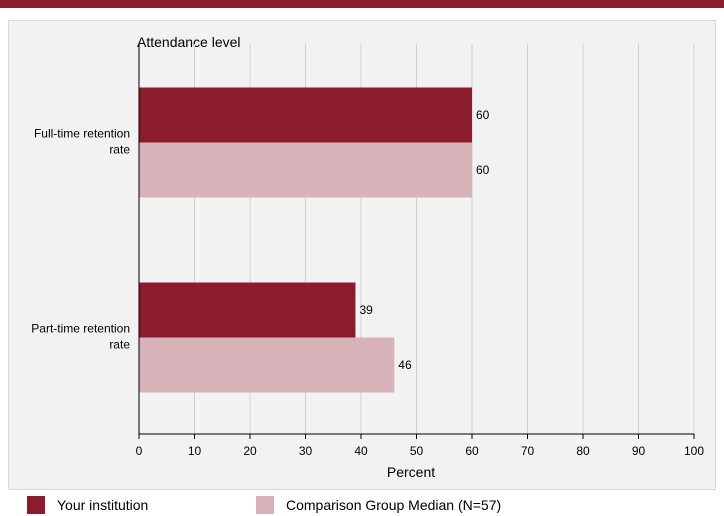 Image resolution: width=724 pixels, height=516 pixels. What do you see at coordinates (362, 4) in the screenshot?
I see `top-accent-bar` at bounding box center [362, 4].